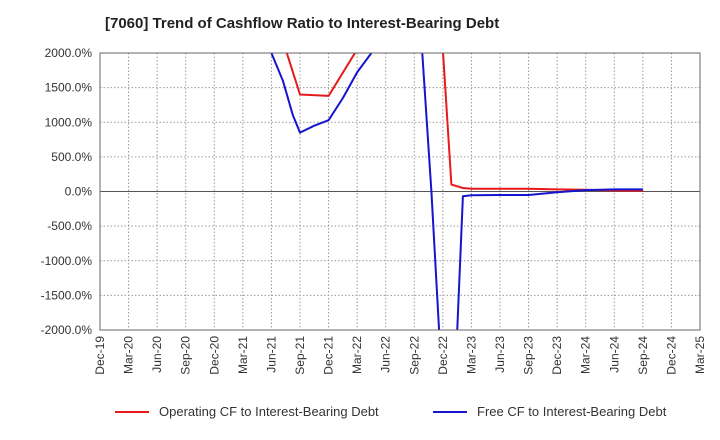 The height and width of the screenshot is (440, 720). I want to click on x-tick-label: Mar-22, so click(357, 355).